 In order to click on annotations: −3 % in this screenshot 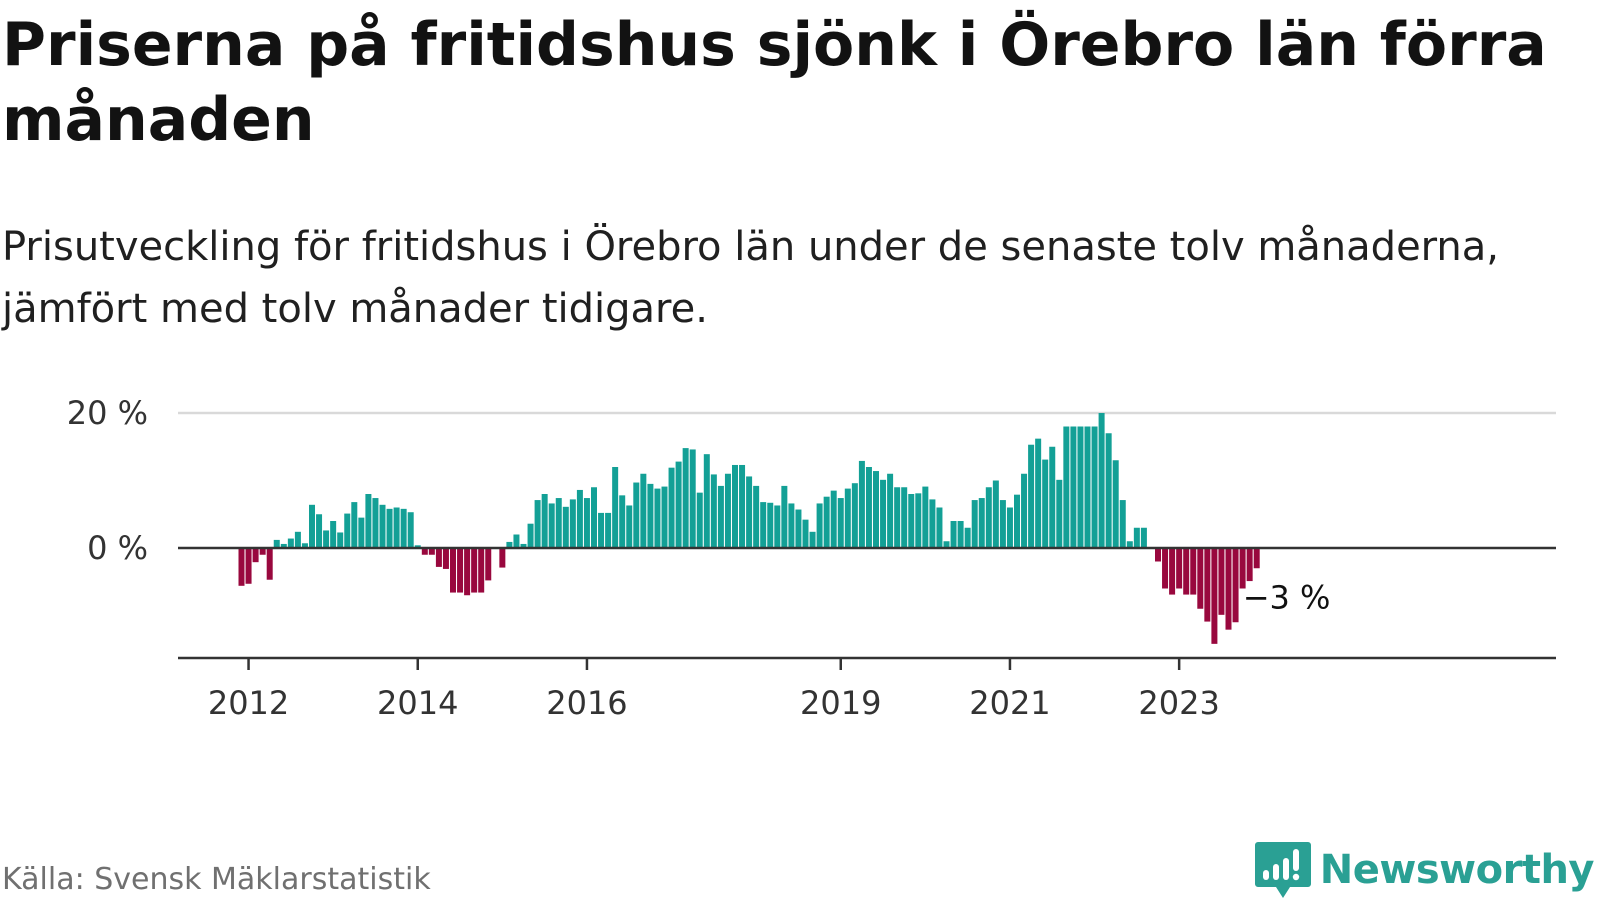, I will do `click(1287, 597)`.